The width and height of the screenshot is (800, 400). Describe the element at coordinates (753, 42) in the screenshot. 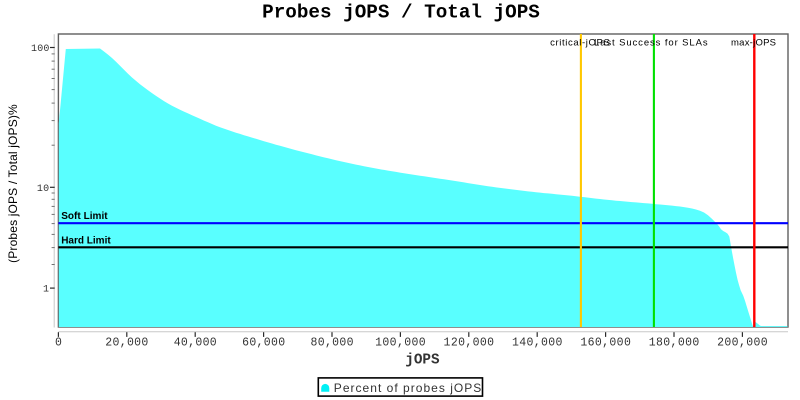

I see `svg-text: max-jOPS` at that location.